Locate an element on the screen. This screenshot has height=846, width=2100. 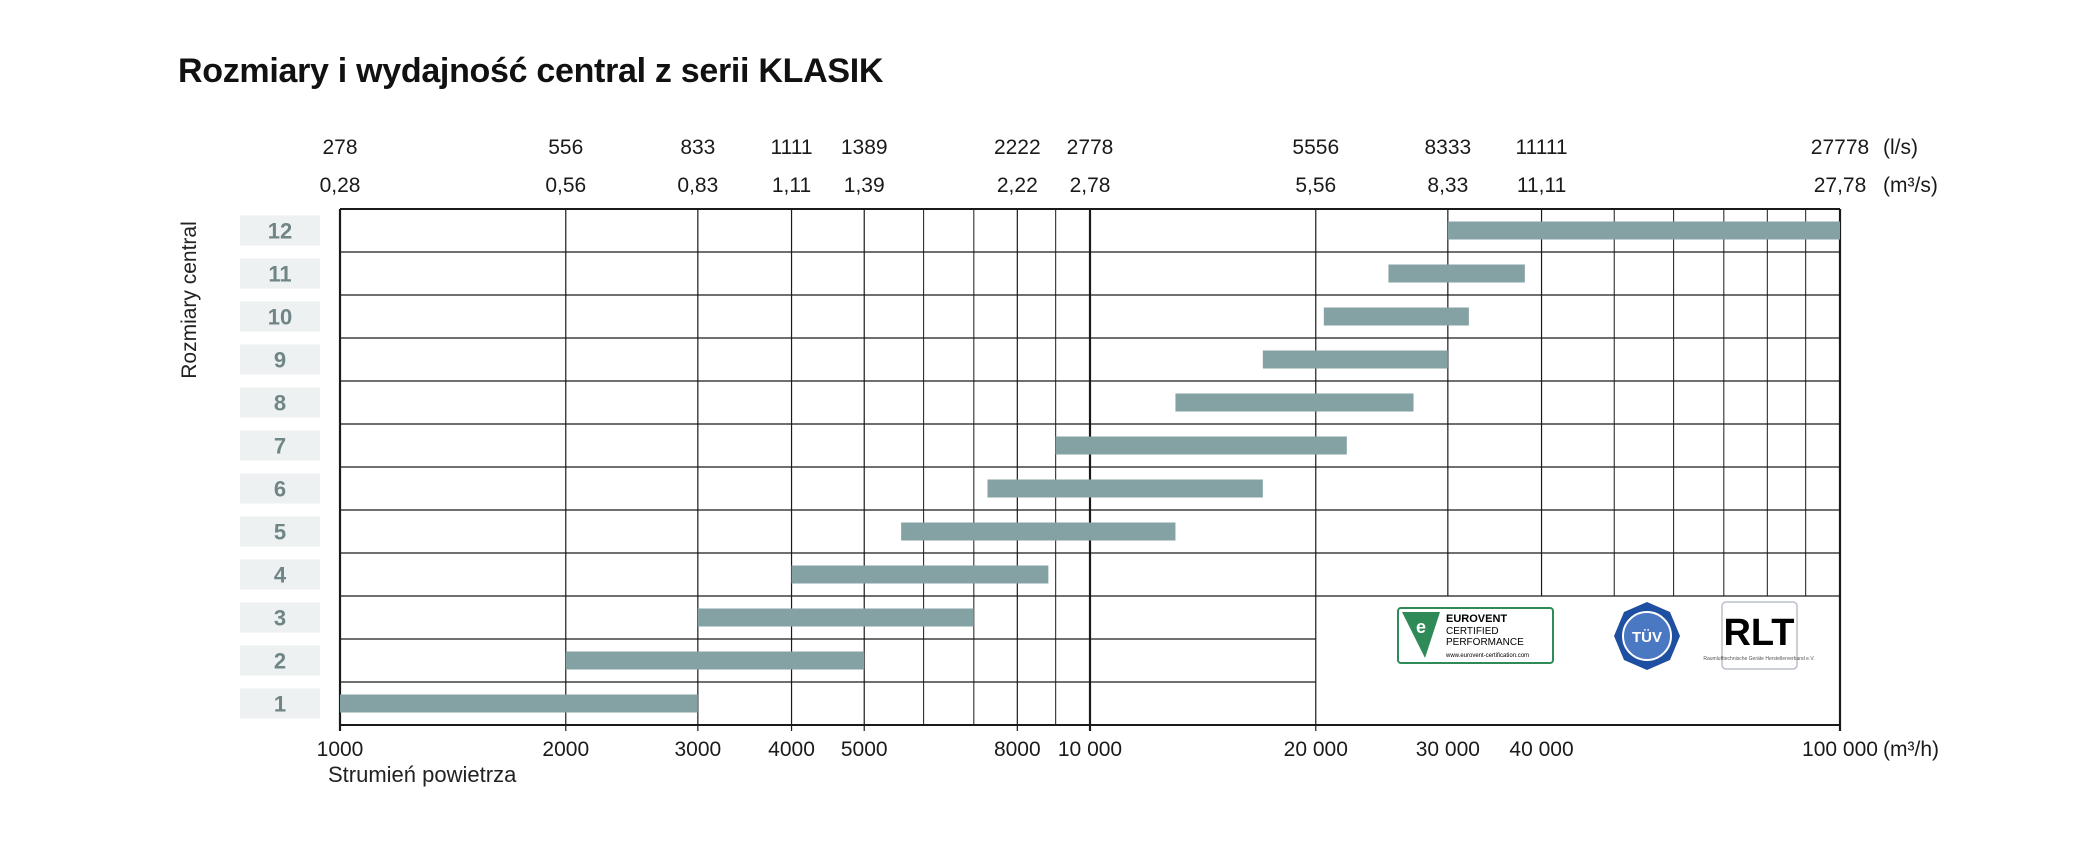
size-label-5: 5 is located at coordinates (280, 532).